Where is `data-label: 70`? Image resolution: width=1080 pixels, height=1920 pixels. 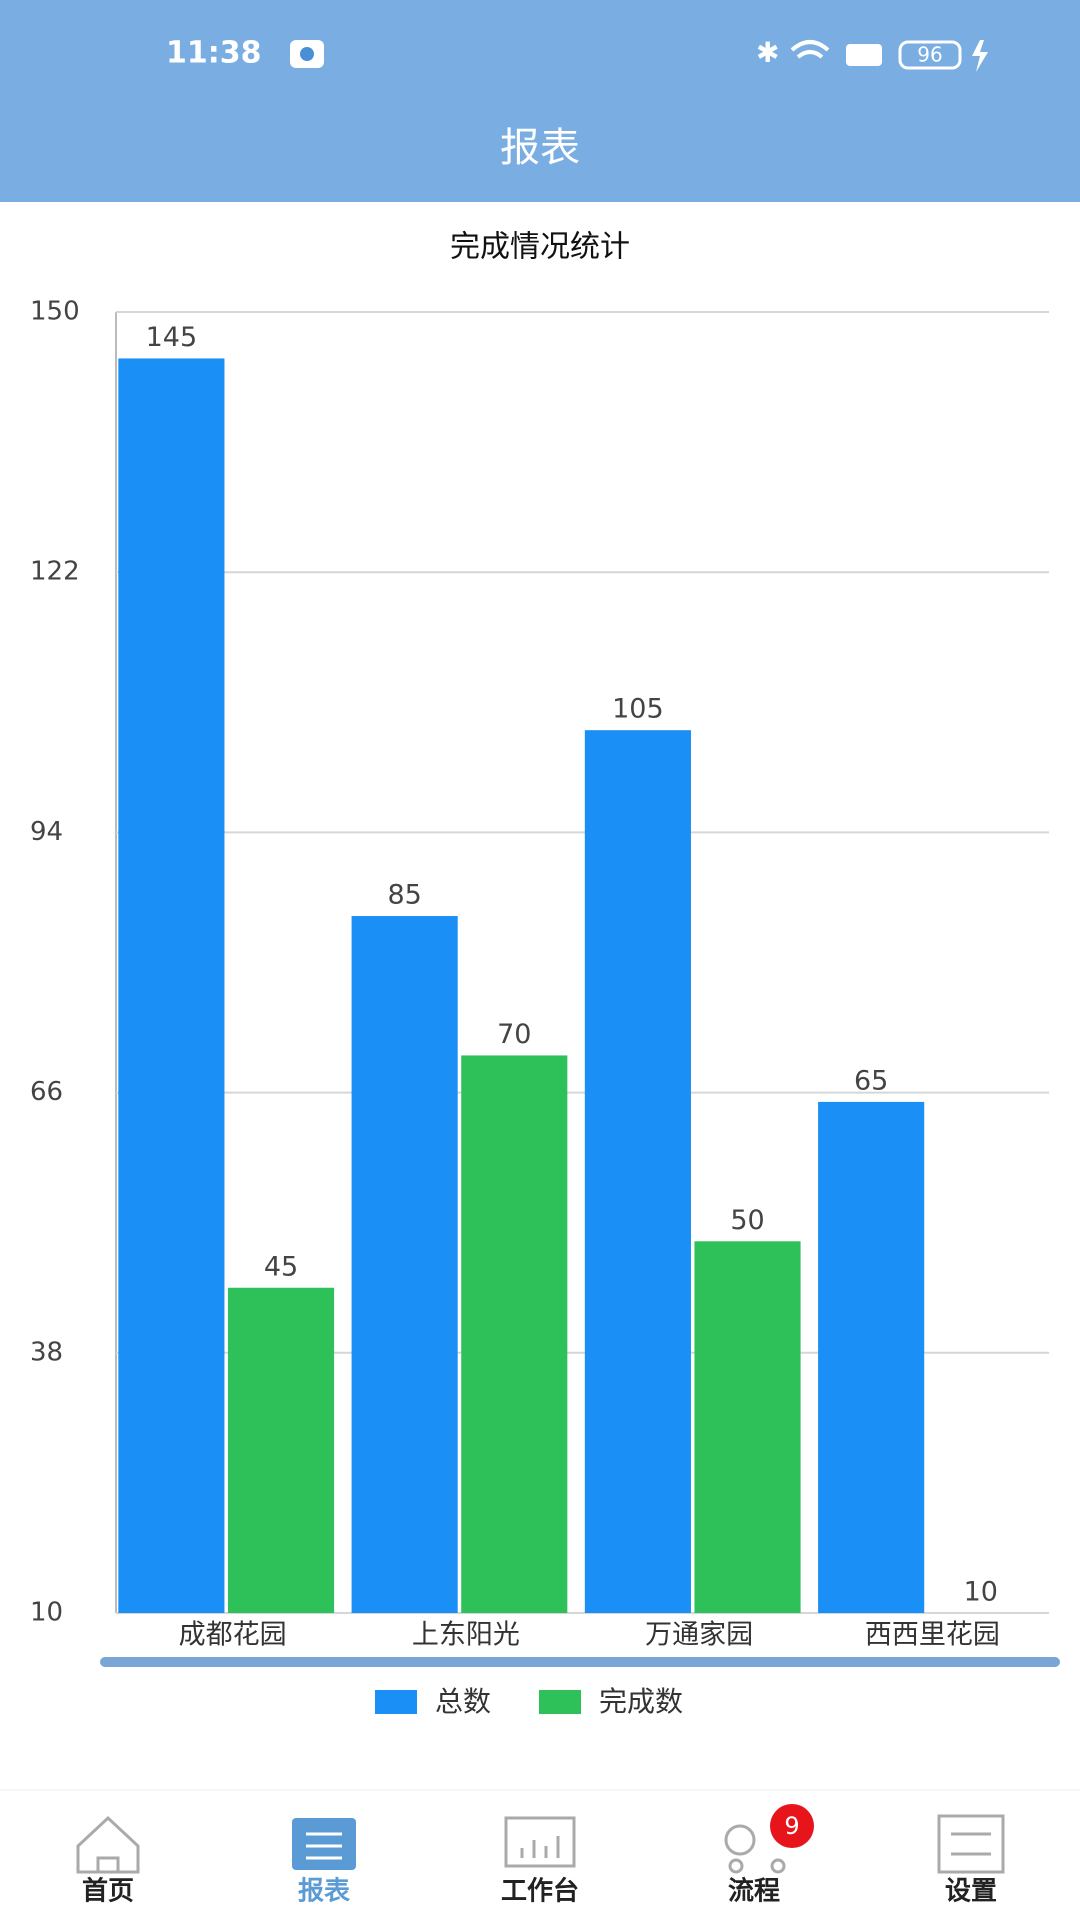
data-label: 70 is located at coordinates (514, 1034).